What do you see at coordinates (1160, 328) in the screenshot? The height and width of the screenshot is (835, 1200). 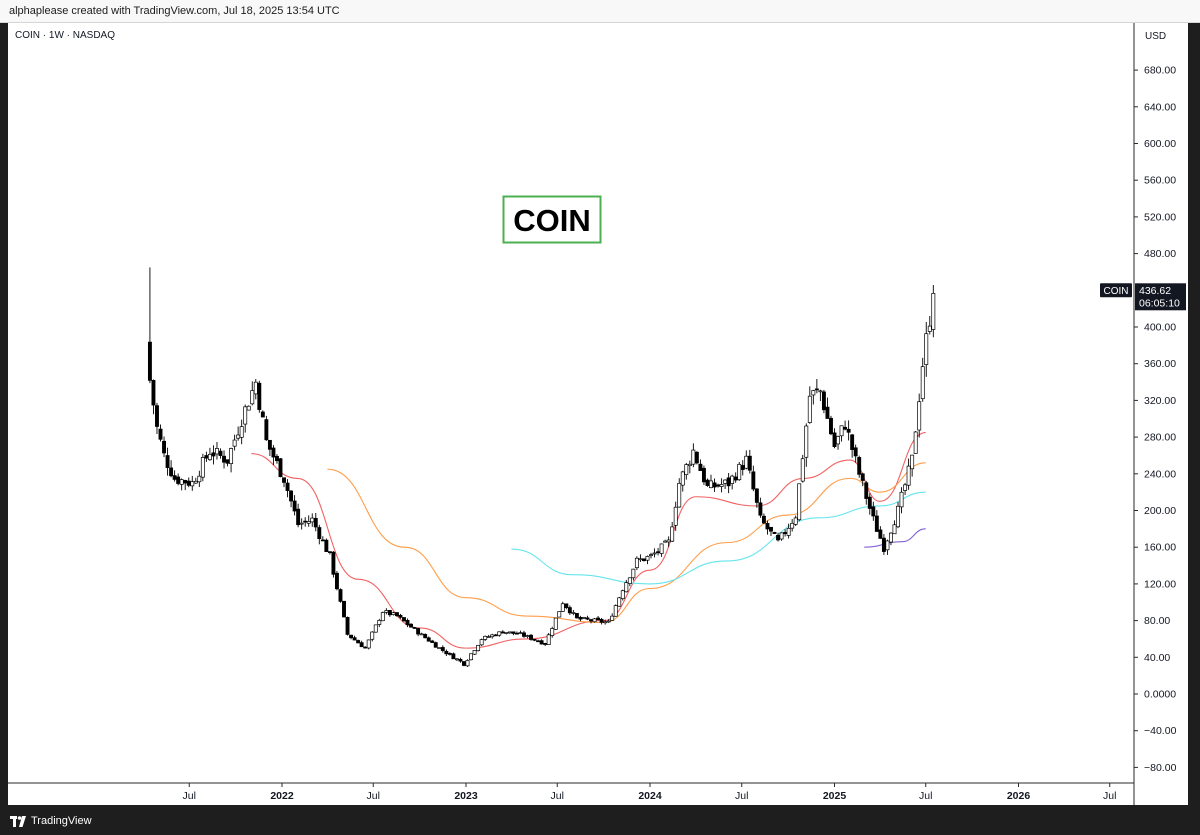 I see `y-tick-label: 400.00` at bounding box center [1160, 328].